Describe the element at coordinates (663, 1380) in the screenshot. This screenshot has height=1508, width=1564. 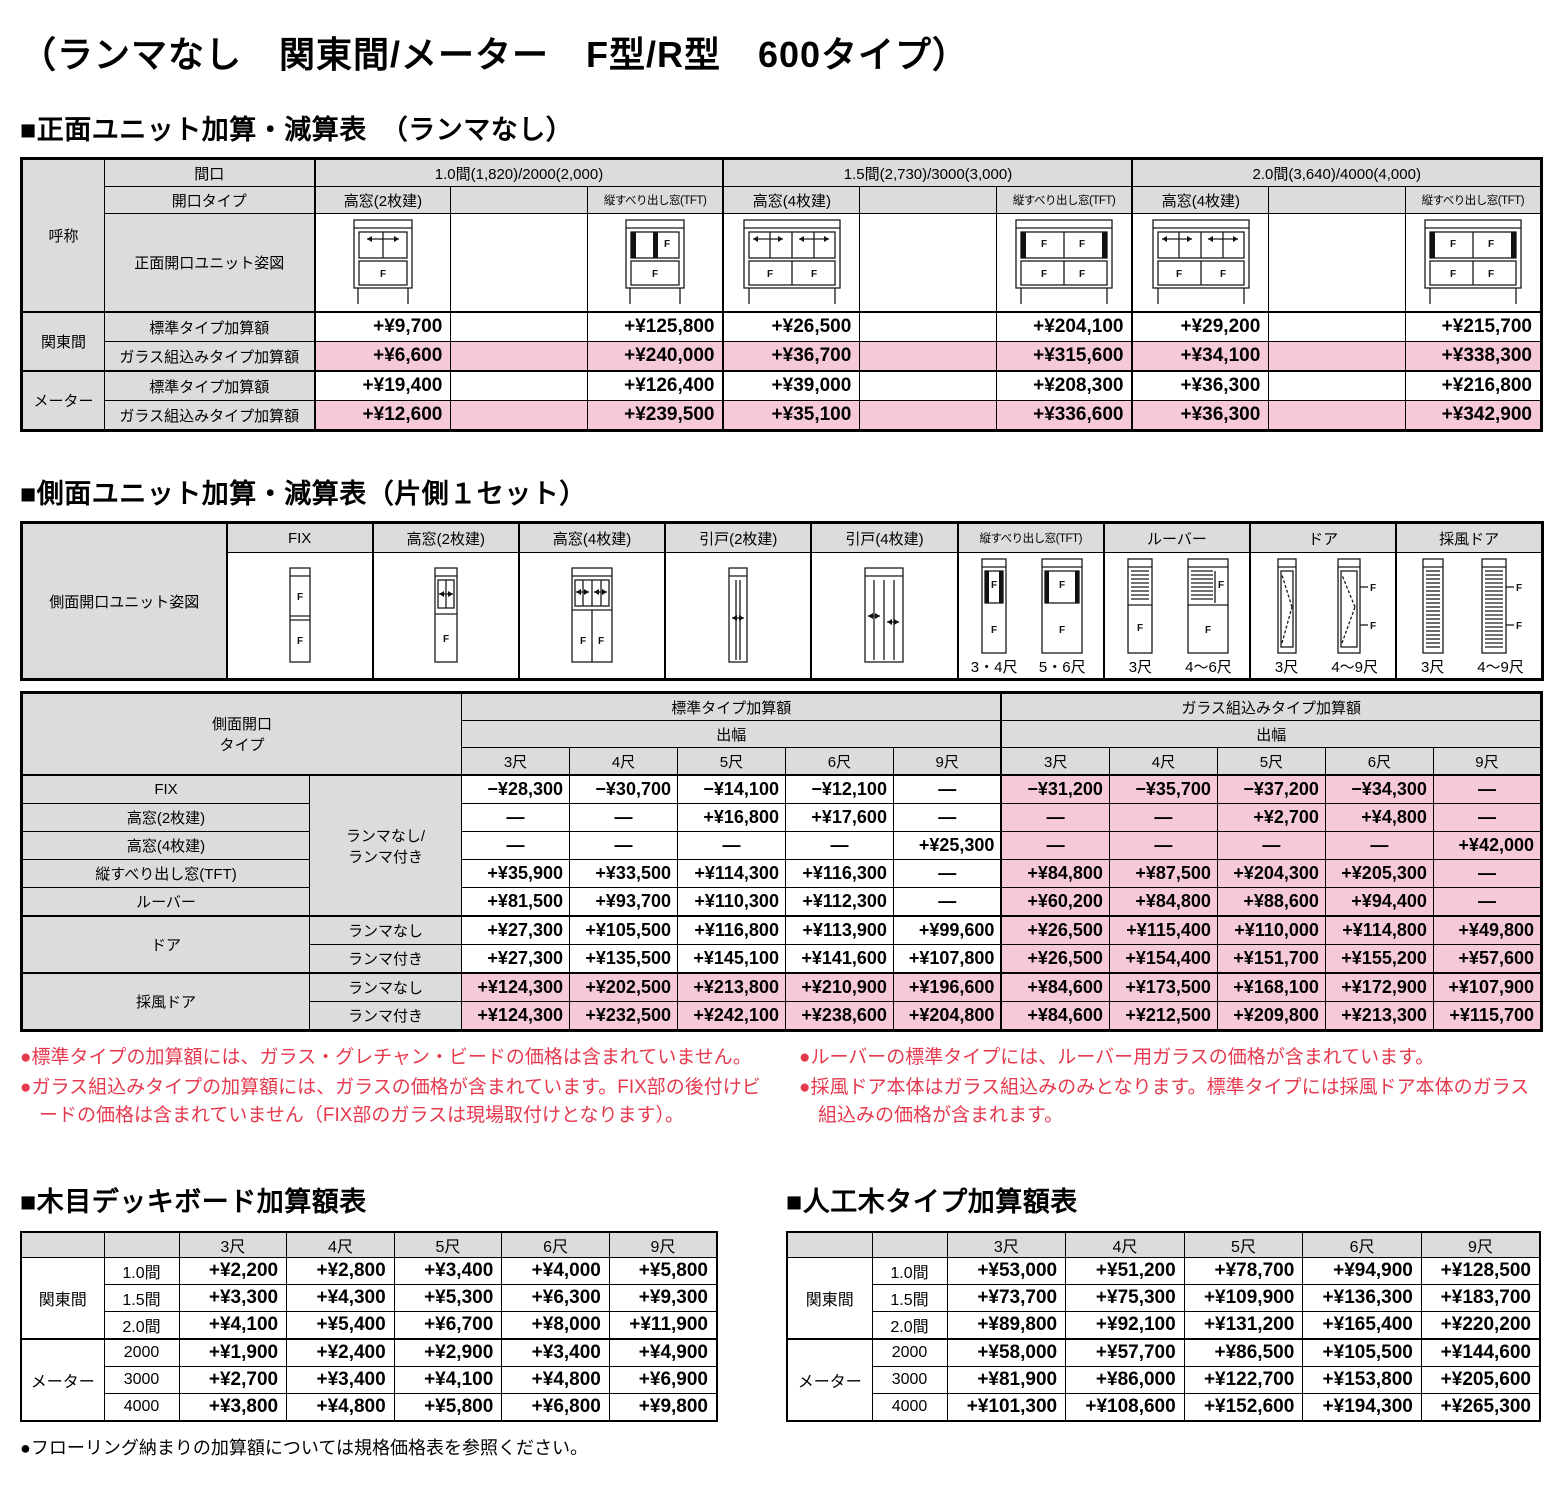
I see `price-cell: +¥6,900` at that location.